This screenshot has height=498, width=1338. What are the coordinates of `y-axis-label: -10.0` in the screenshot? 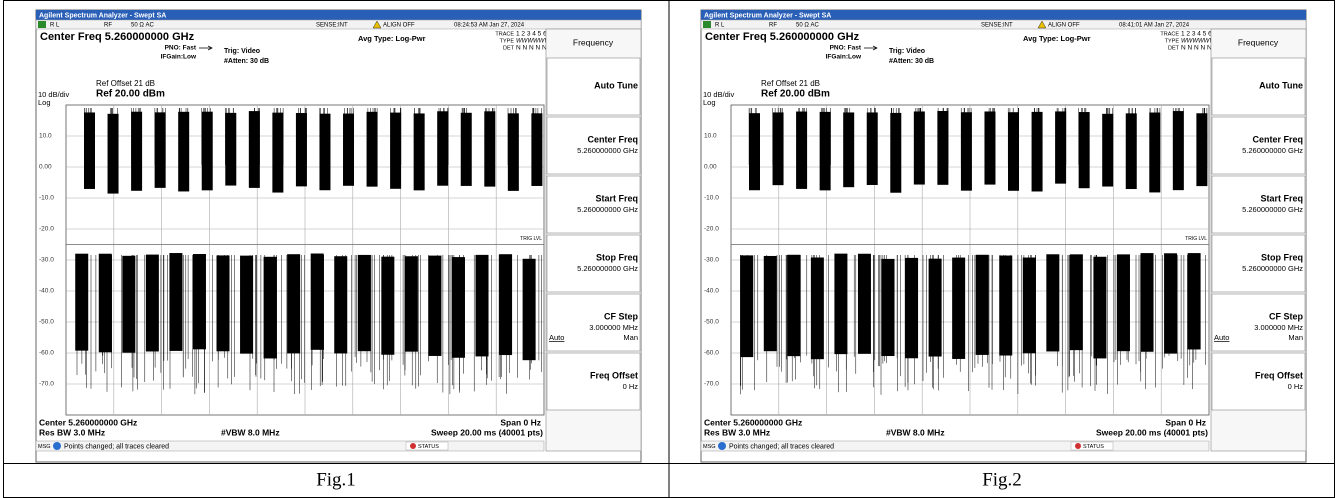 It's located at (46, 198).